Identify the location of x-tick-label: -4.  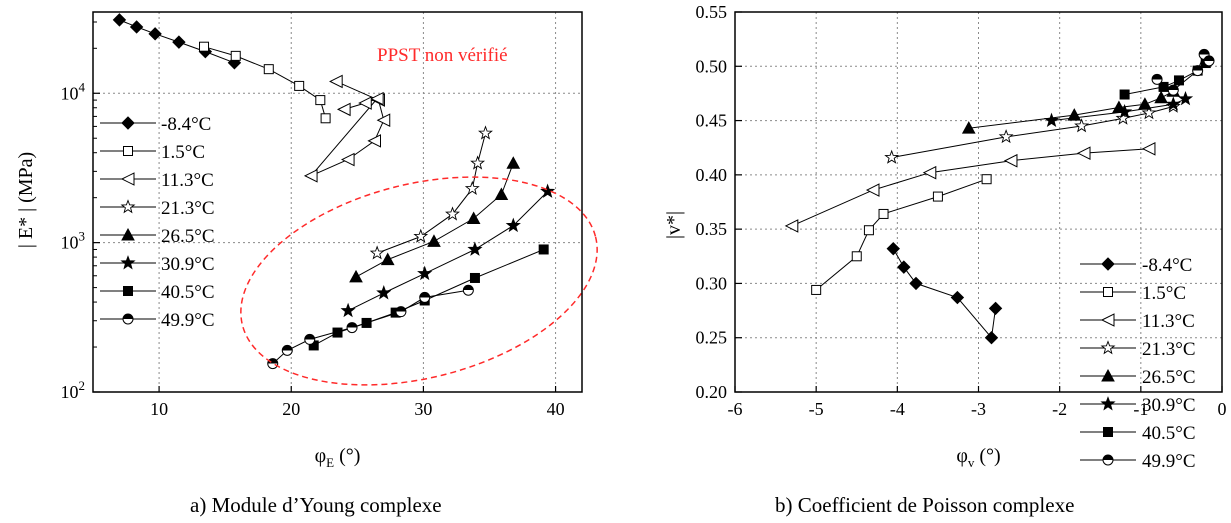
(897, 409).